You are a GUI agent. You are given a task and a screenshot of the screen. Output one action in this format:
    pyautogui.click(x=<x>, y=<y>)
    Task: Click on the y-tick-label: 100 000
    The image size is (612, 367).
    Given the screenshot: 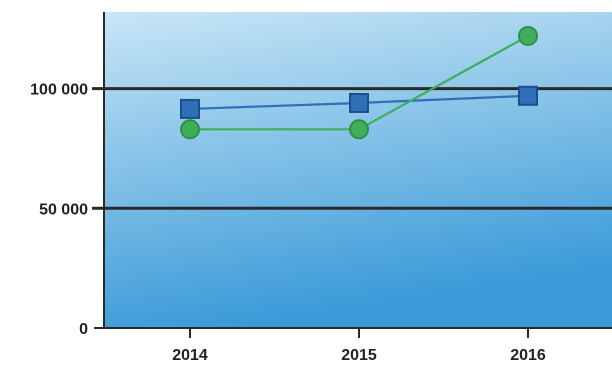 What is the action you would take?
    pyautogui.click(x=59, y=90)
    